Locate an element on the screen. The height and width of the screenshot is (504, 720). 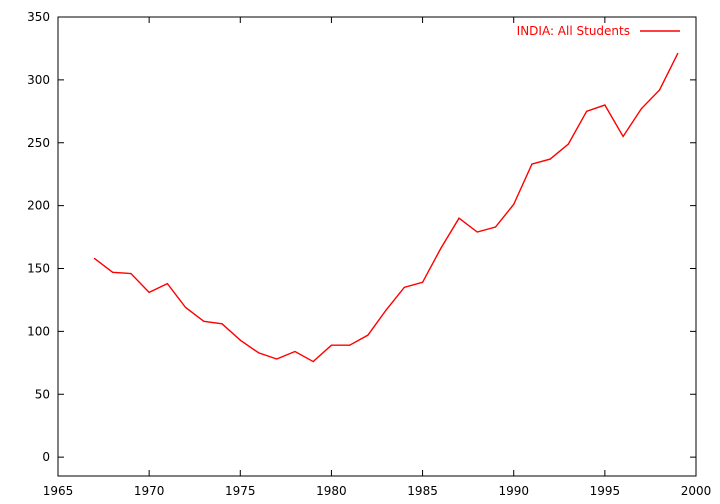
y-tick-label: 150 is located at coordinates (38, 269).